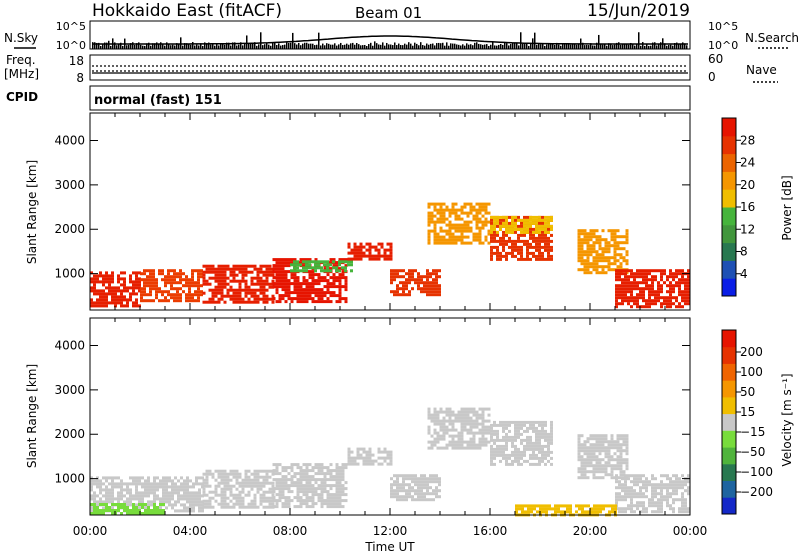  What do you see at coordinates (396, 68) in the screenshot?
I see `freq-panel: 18 8 60 0` at bounding box center [396, 68].